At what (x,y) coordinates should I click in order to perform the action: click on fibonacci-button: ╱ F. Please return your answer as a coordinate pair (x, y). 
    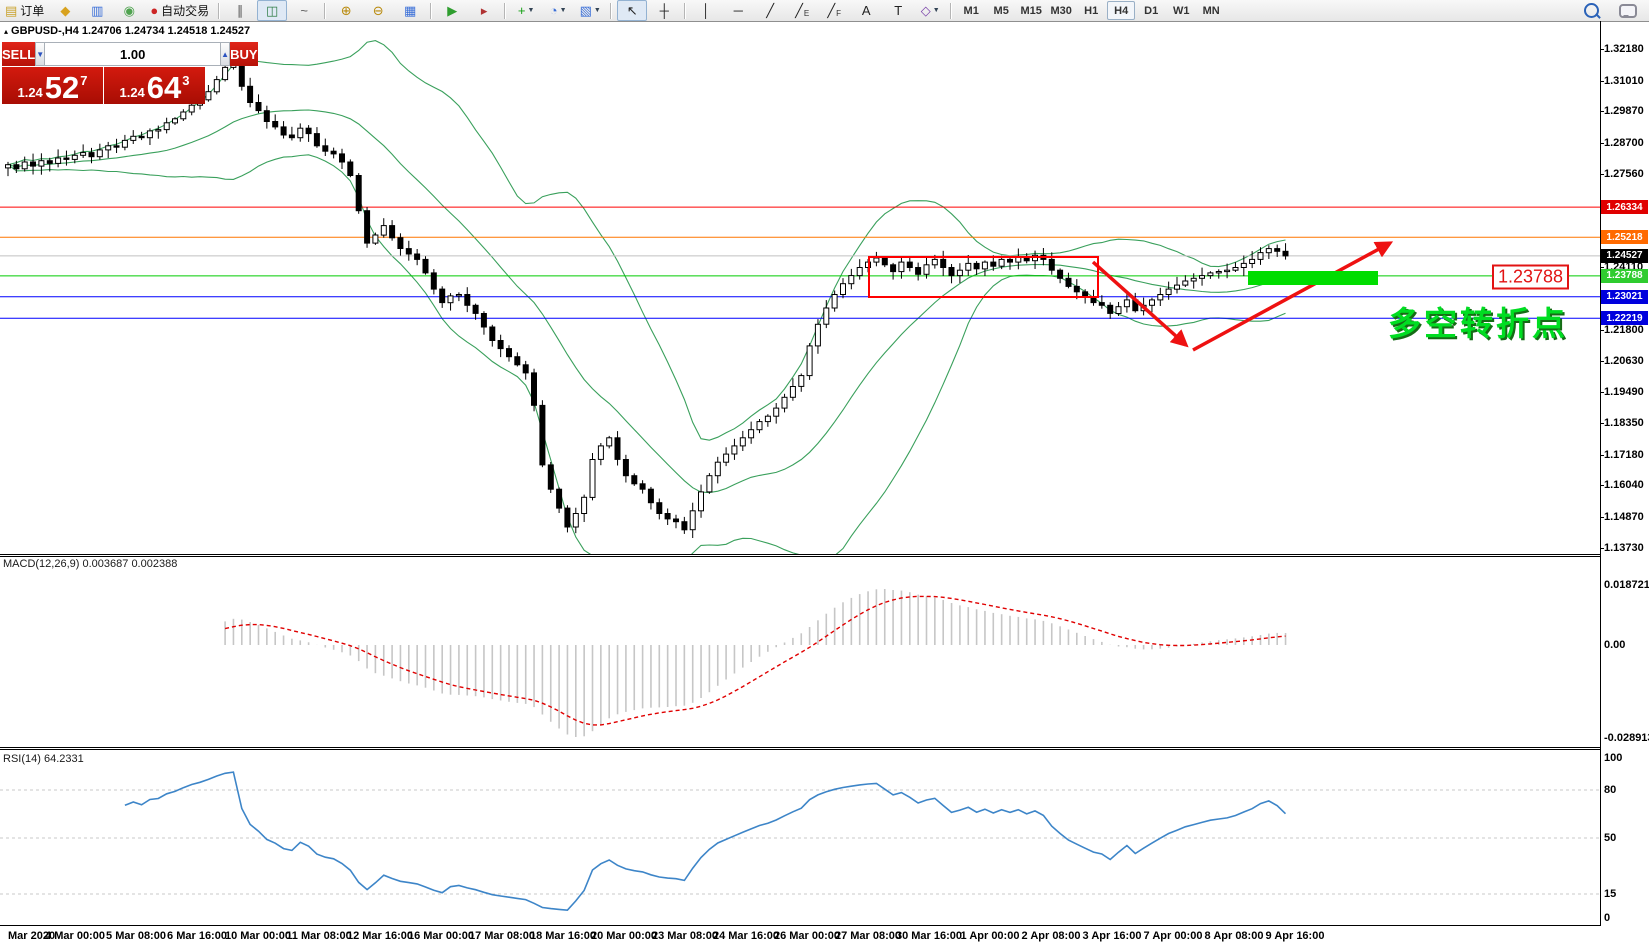
    Looking at the image, I should click on (834, 10).